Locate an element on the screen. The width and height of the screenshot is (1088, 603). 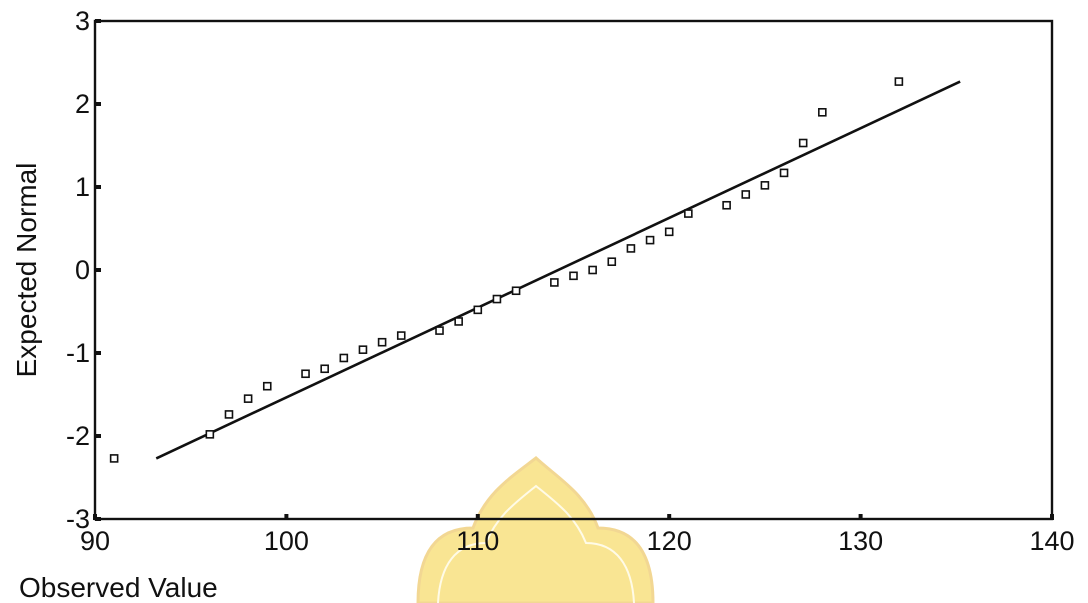
x-tick-label: 110 is located at coordinates (477, 541).